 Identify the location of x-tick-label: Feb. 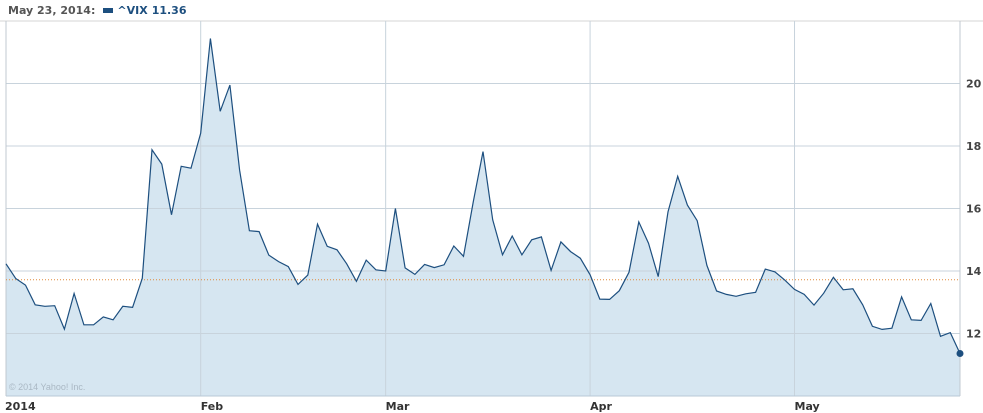
(212, 406).